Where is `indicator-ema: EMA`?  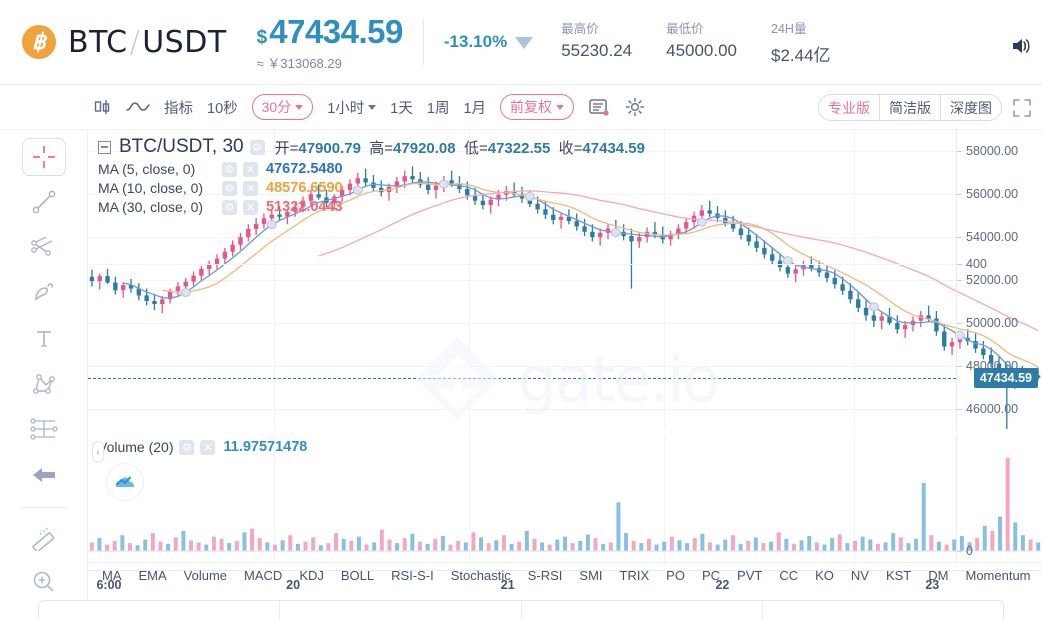 indicator-ema: EMA is located at coordinates (152, 575).